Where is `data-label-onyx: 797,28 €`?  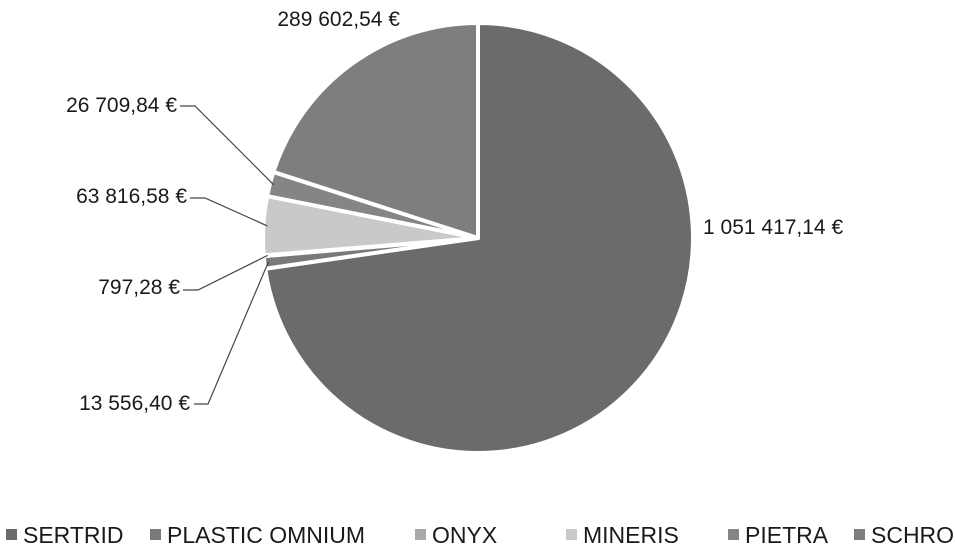
data-label-onyx: 797,28 € is located at coordinates (139, 287).